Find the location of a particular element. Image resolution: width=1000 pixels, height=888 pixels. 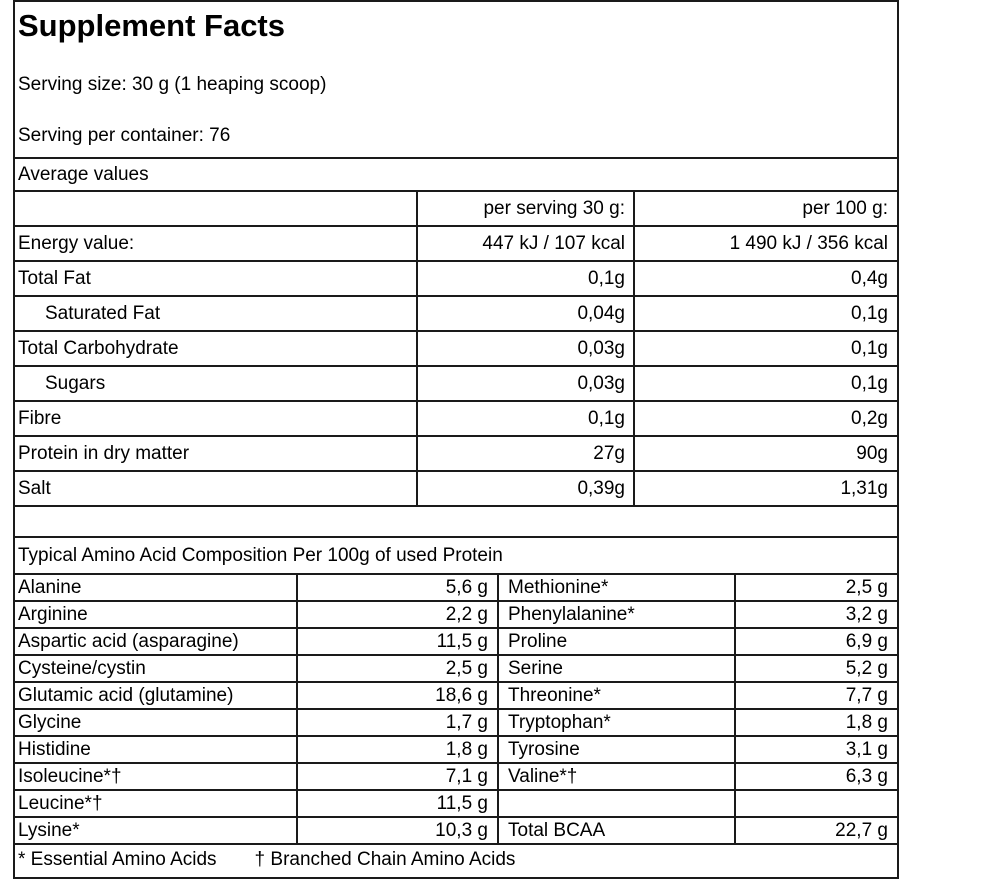

amino-name: Leucine*† is located at coordinates (156, 804).